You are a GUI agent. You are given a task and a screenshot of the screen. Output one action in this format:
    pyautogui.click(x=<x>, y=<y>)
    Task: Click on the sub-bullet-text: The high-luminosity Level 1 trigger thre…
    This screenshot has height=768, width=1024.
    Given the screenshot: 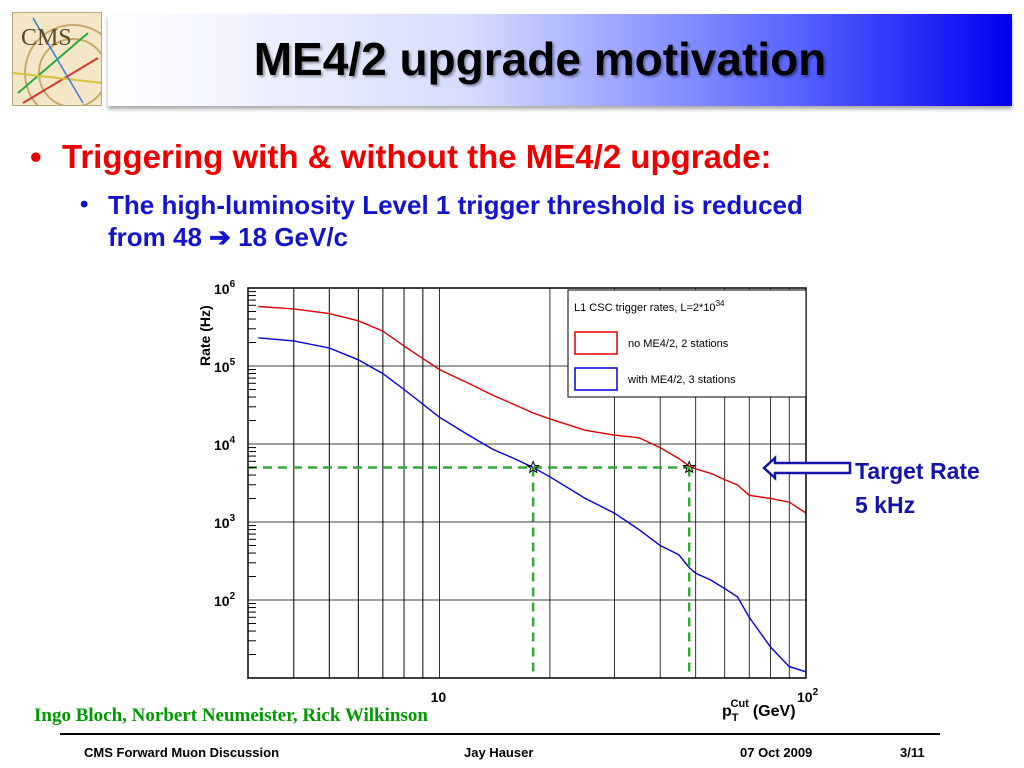 What is the action you would take?
    pyautogui.click(x=533, y=221)
    